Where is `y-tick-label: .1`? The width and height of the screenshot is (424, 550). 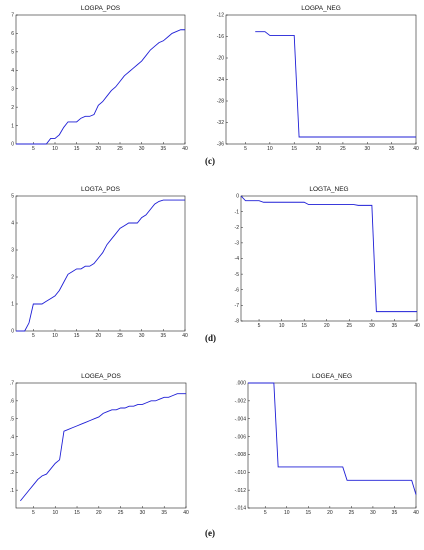
y-tick-label: .1 is located at coordinates (12, 491).